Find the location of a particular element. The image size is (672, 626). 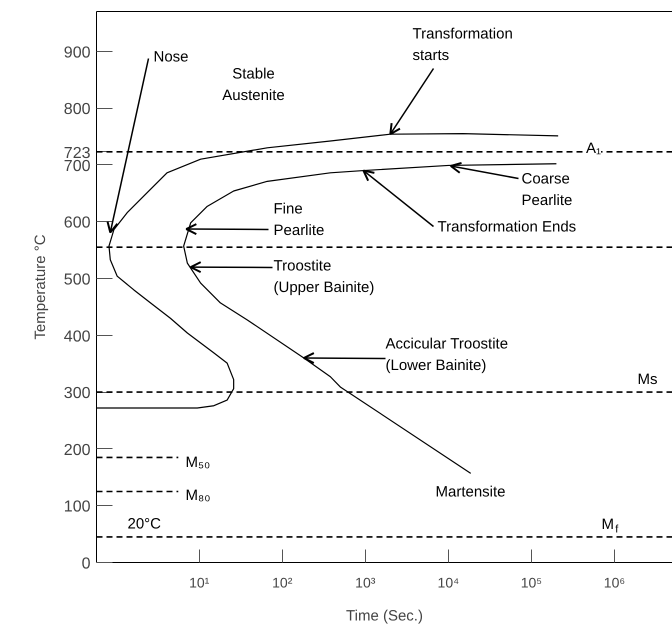

ref-line-label: A₁ is located at coordinates (594, 148).